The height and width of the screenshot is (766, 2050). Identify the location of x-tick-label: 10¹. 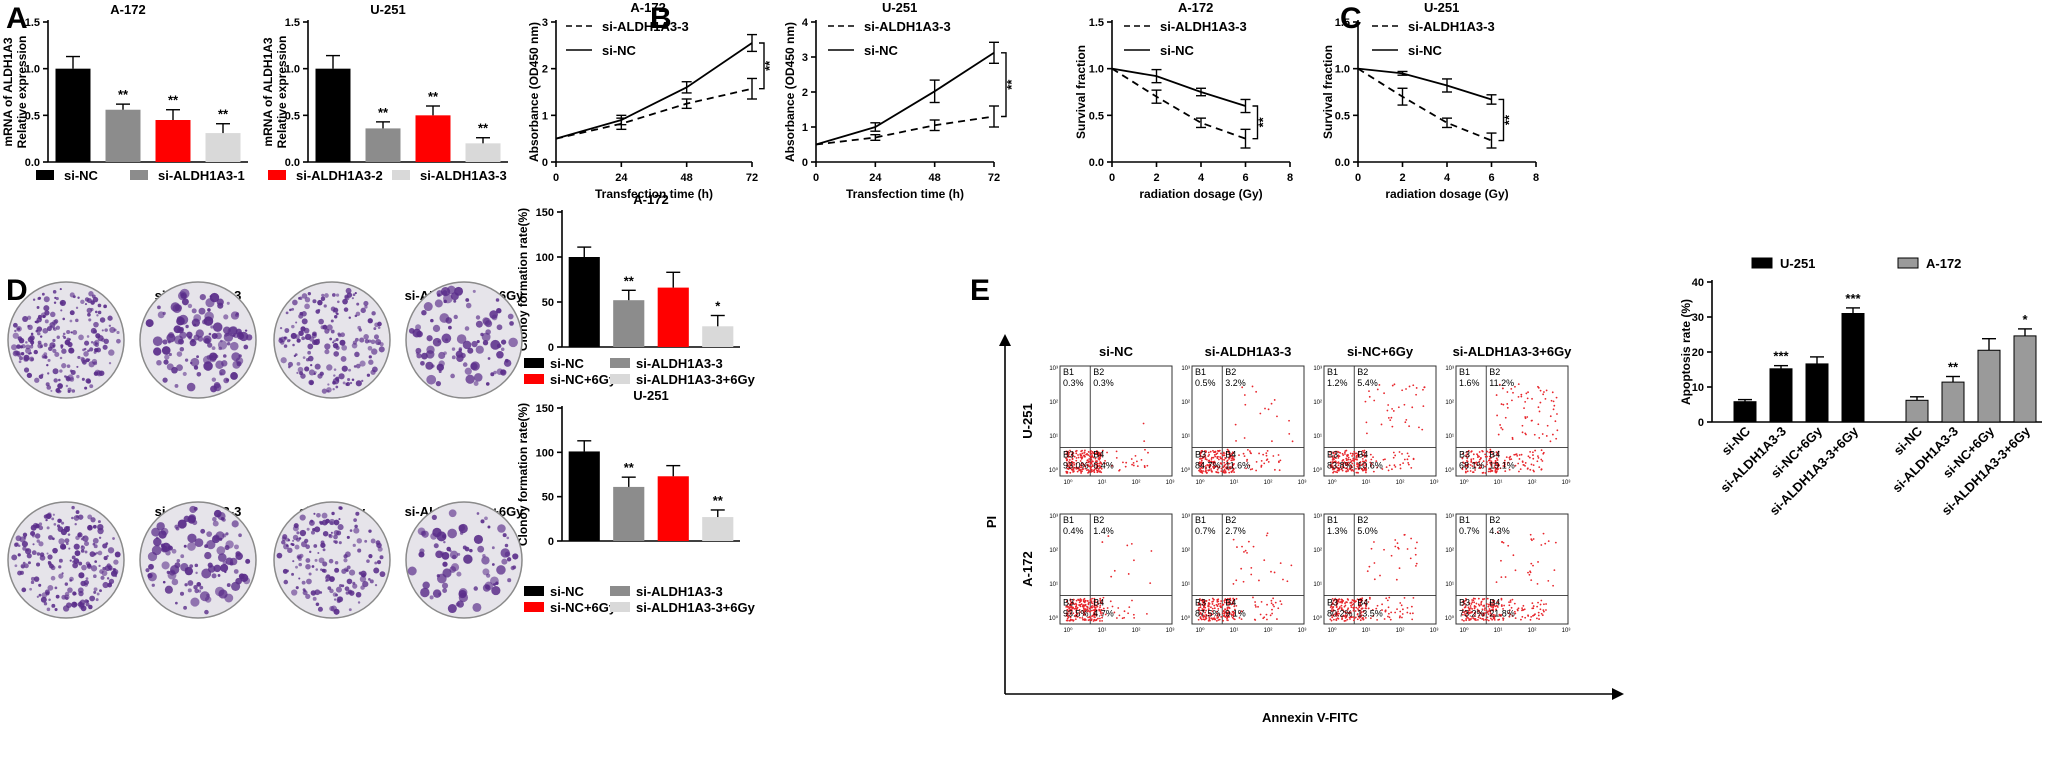
(1366, 483).